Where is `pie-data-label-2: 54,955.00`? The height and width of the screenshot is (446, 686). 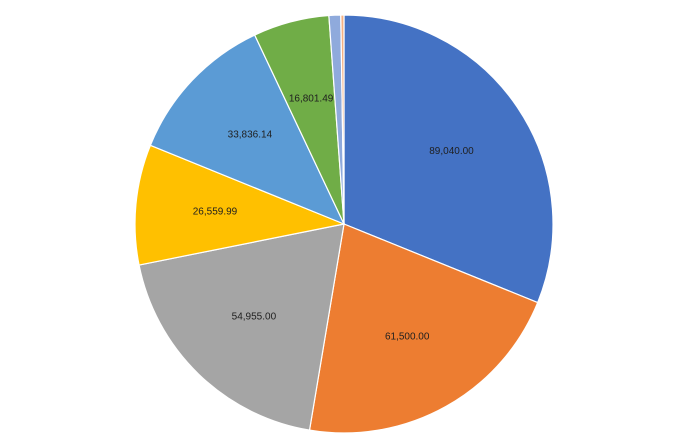 pie-data-label-2: 54,955.00 is located at coordinates (254, 317).